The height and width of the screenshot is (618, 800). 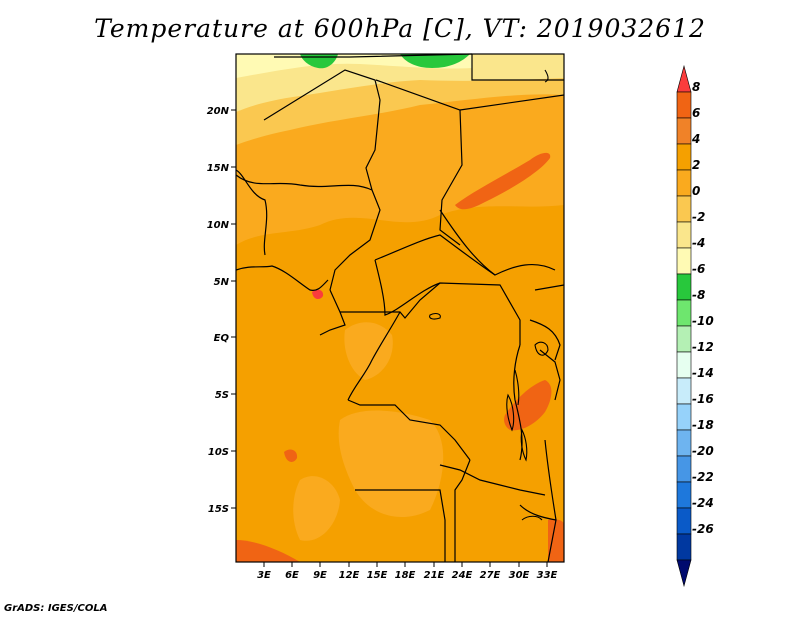 What do you see at coordinates (698, 269) in the screenshot?
I see `colorbar-label: -6` at bounding box center [698, 269].